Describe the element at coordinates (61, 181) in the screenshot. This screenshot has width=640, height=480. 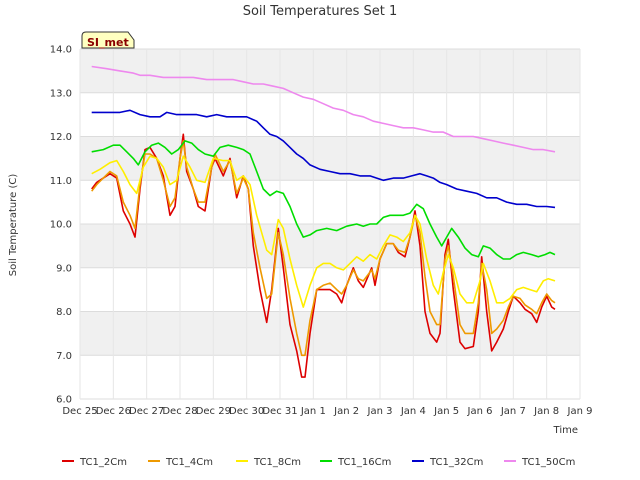
I see `y-tick-label: 11.0` at that location.